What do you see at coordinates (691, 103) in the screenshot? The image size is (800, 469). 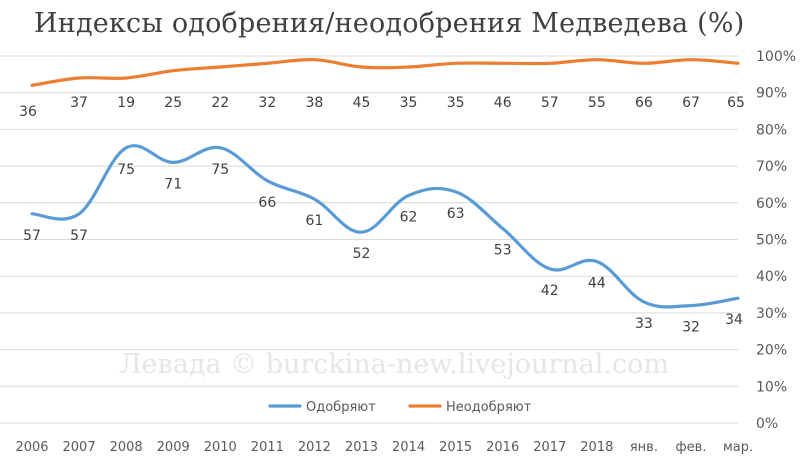 I see `data-label: 67` at bounding box center [691, 103].